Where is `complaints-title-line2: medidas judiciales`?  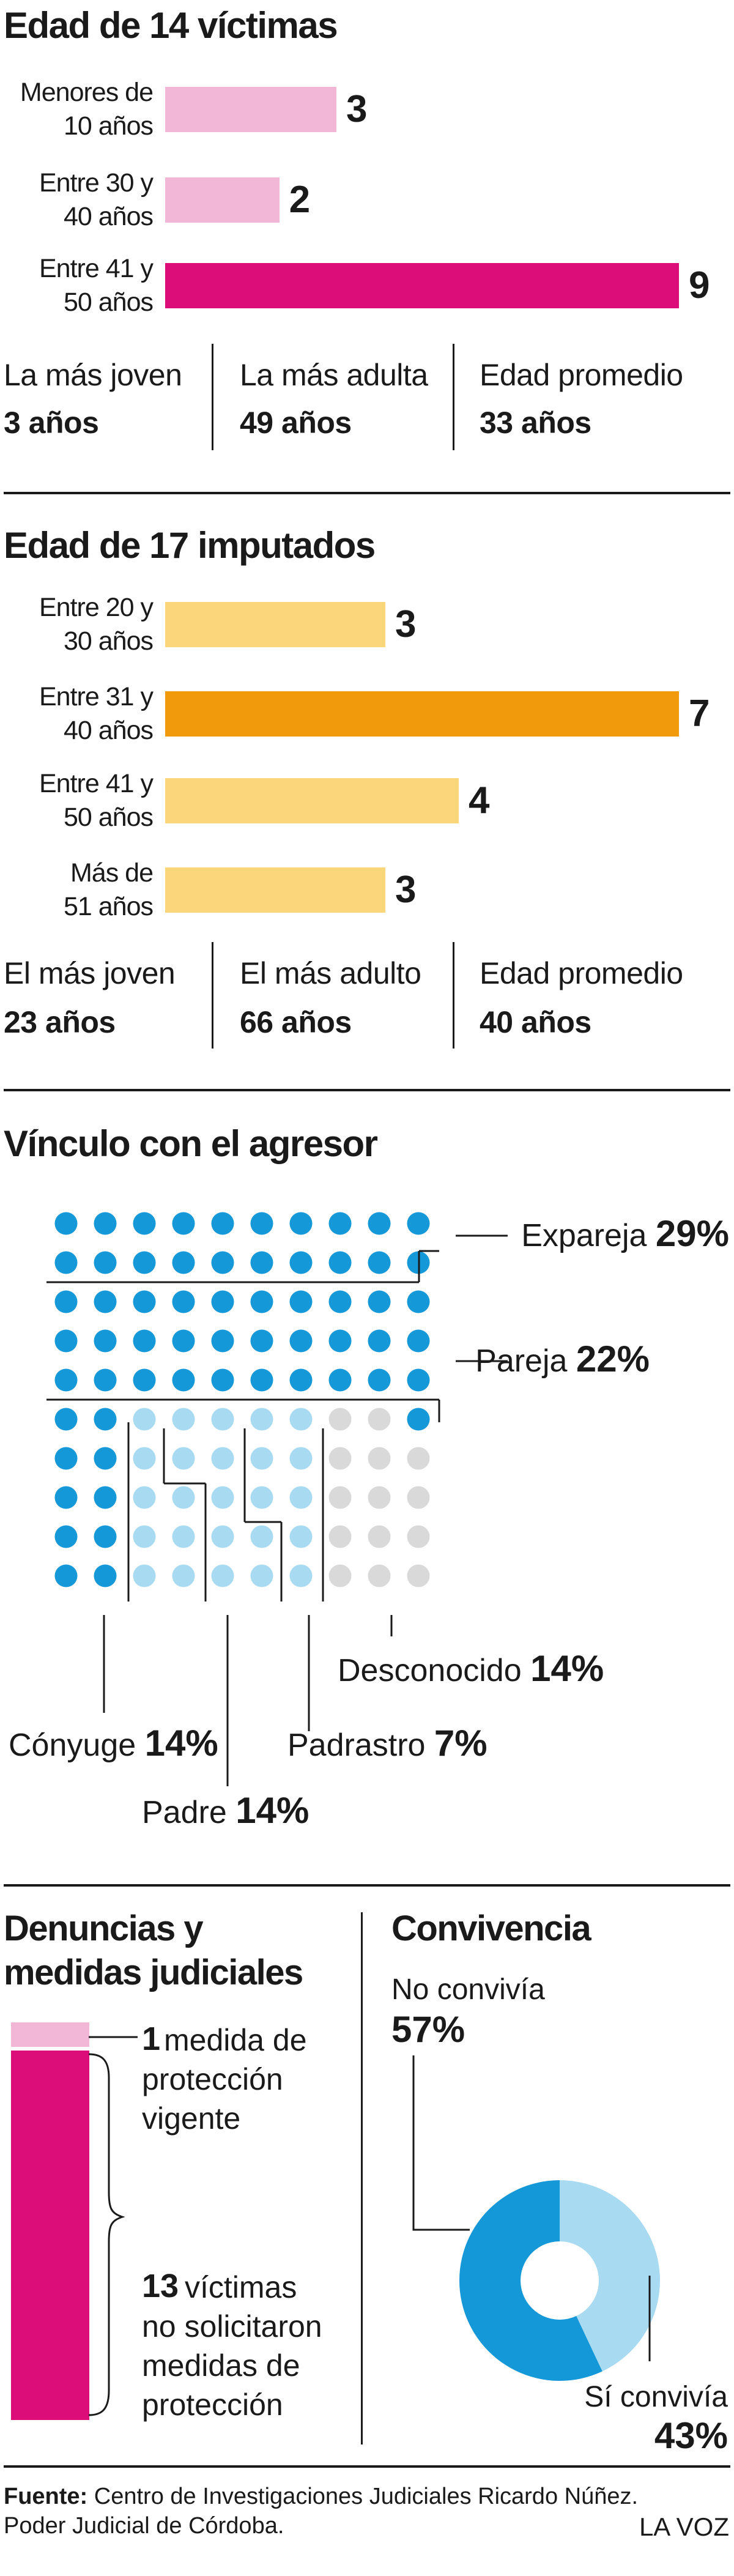 complaints-title-line2: medidas judiciales is located at coordinates (153, 1972).